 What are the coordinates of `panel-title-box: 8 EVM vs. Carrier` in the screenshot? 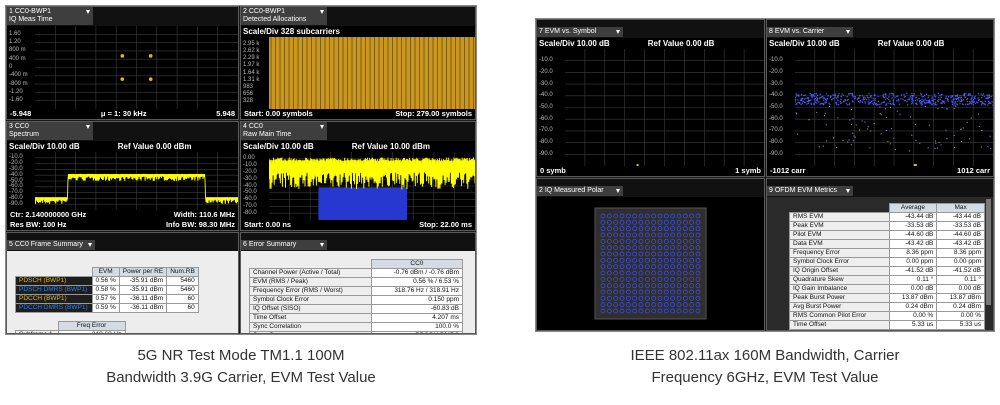 It's located at (810, 32).